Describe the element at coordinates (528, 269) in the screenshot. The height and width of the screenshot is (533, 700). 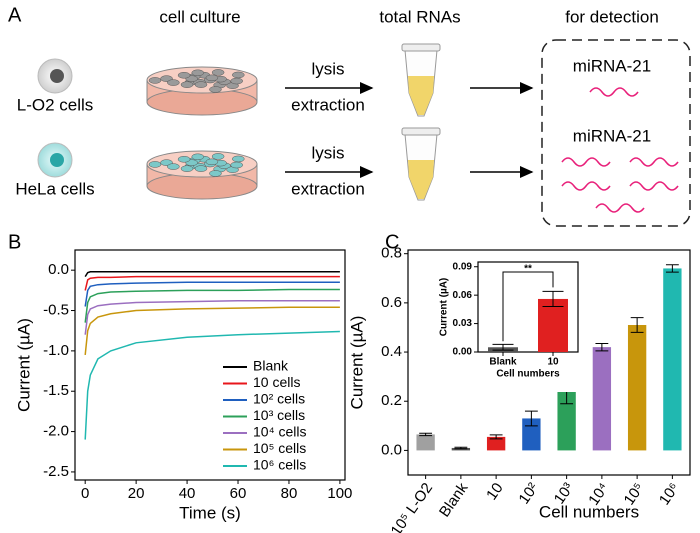
I see `significance-label: **` at that location.